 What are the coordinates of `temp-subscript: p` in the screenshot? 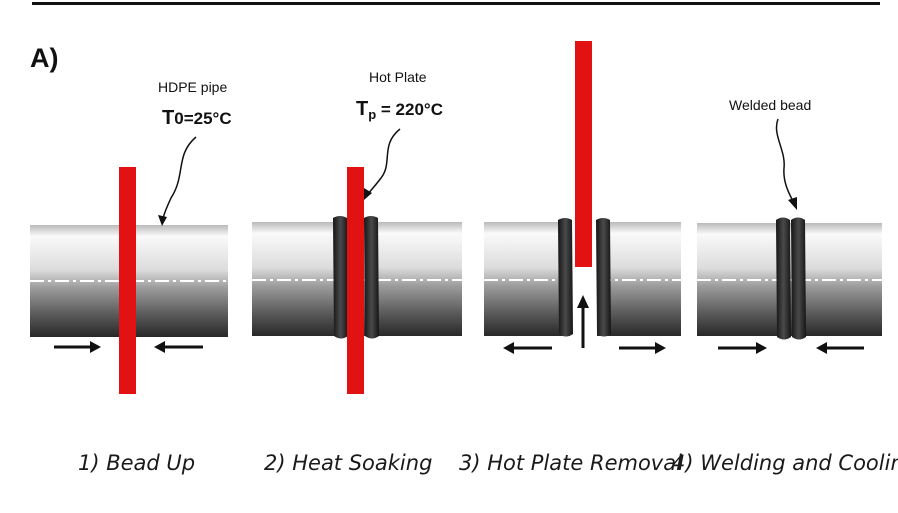 It's located at (372, 114).